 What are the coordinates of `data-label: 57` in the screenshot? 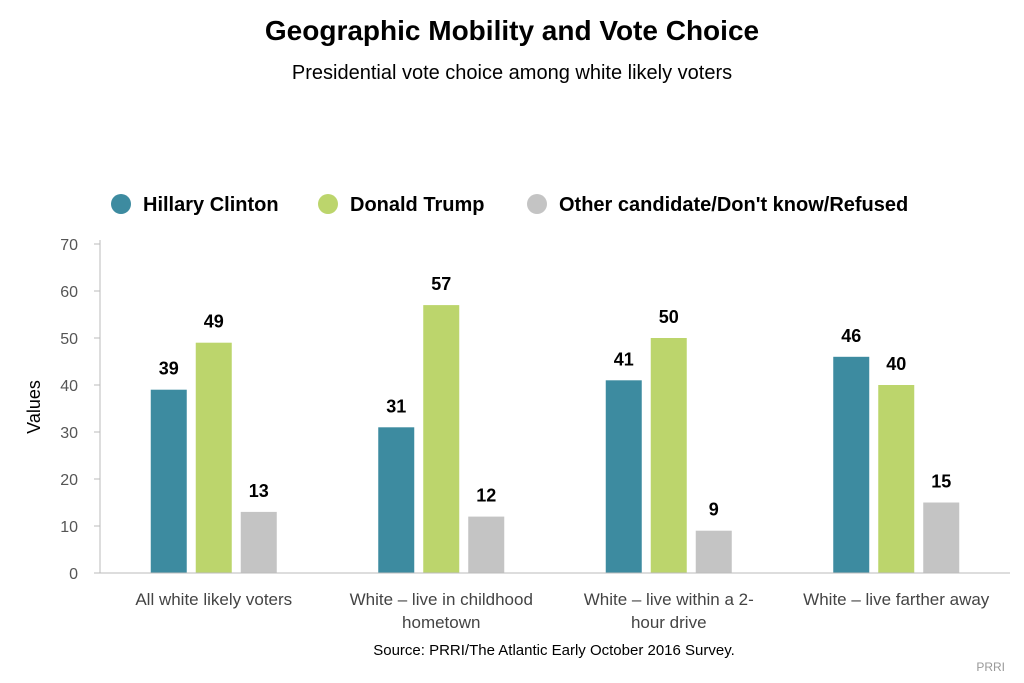 It's located at (441, 284).